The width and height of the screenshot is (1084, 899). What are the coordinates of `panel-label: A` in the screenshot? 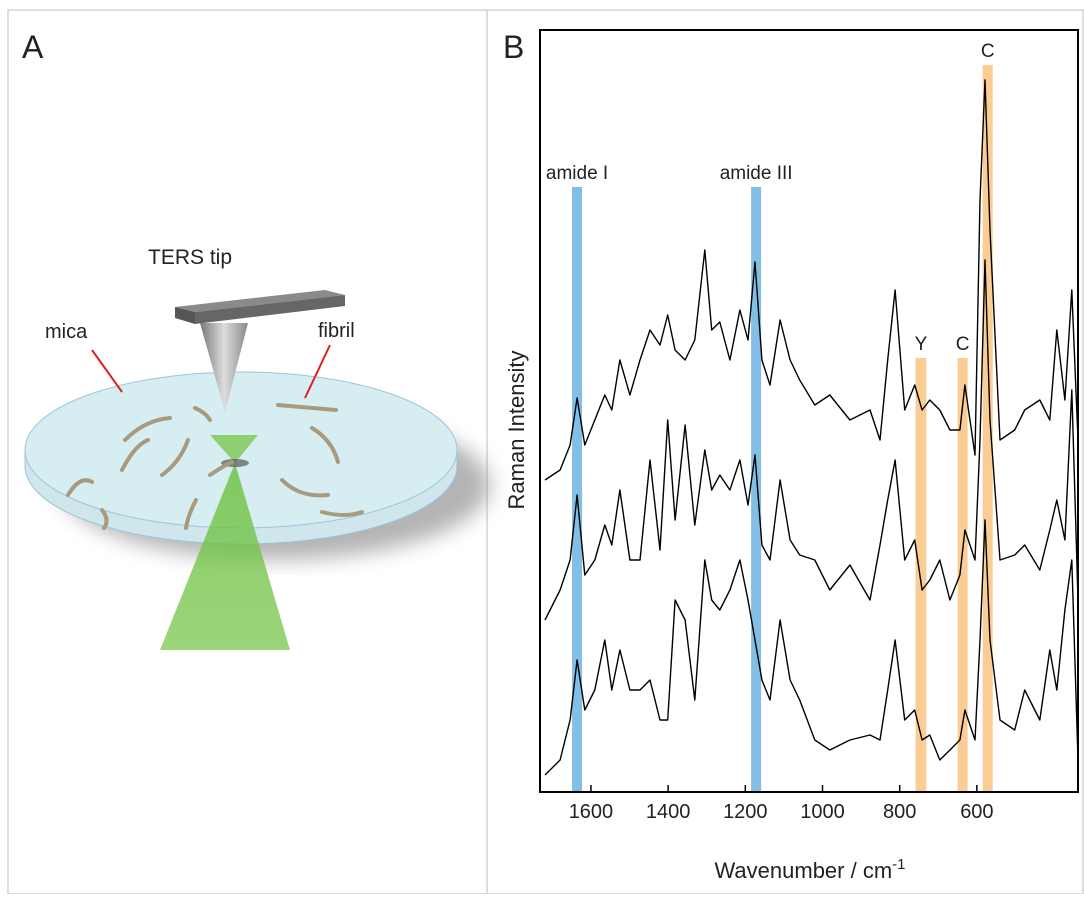 It's located at (33, 47).